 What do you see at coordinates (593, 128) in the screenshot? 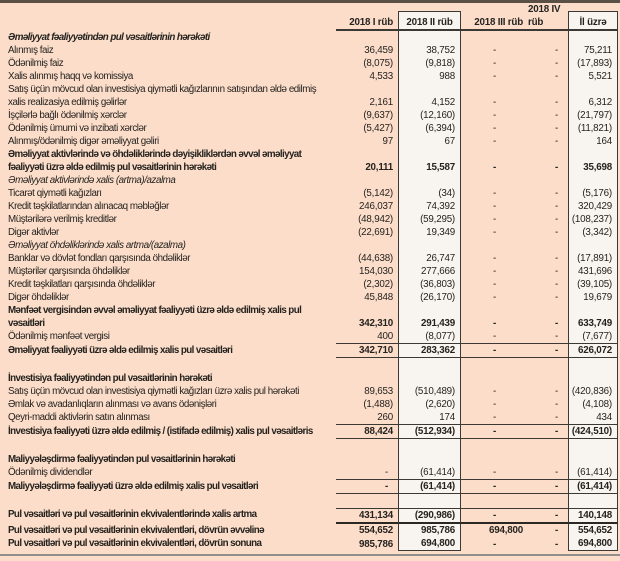
I see `cell-year-total: (11,821)` at bounding box center [593, 128].